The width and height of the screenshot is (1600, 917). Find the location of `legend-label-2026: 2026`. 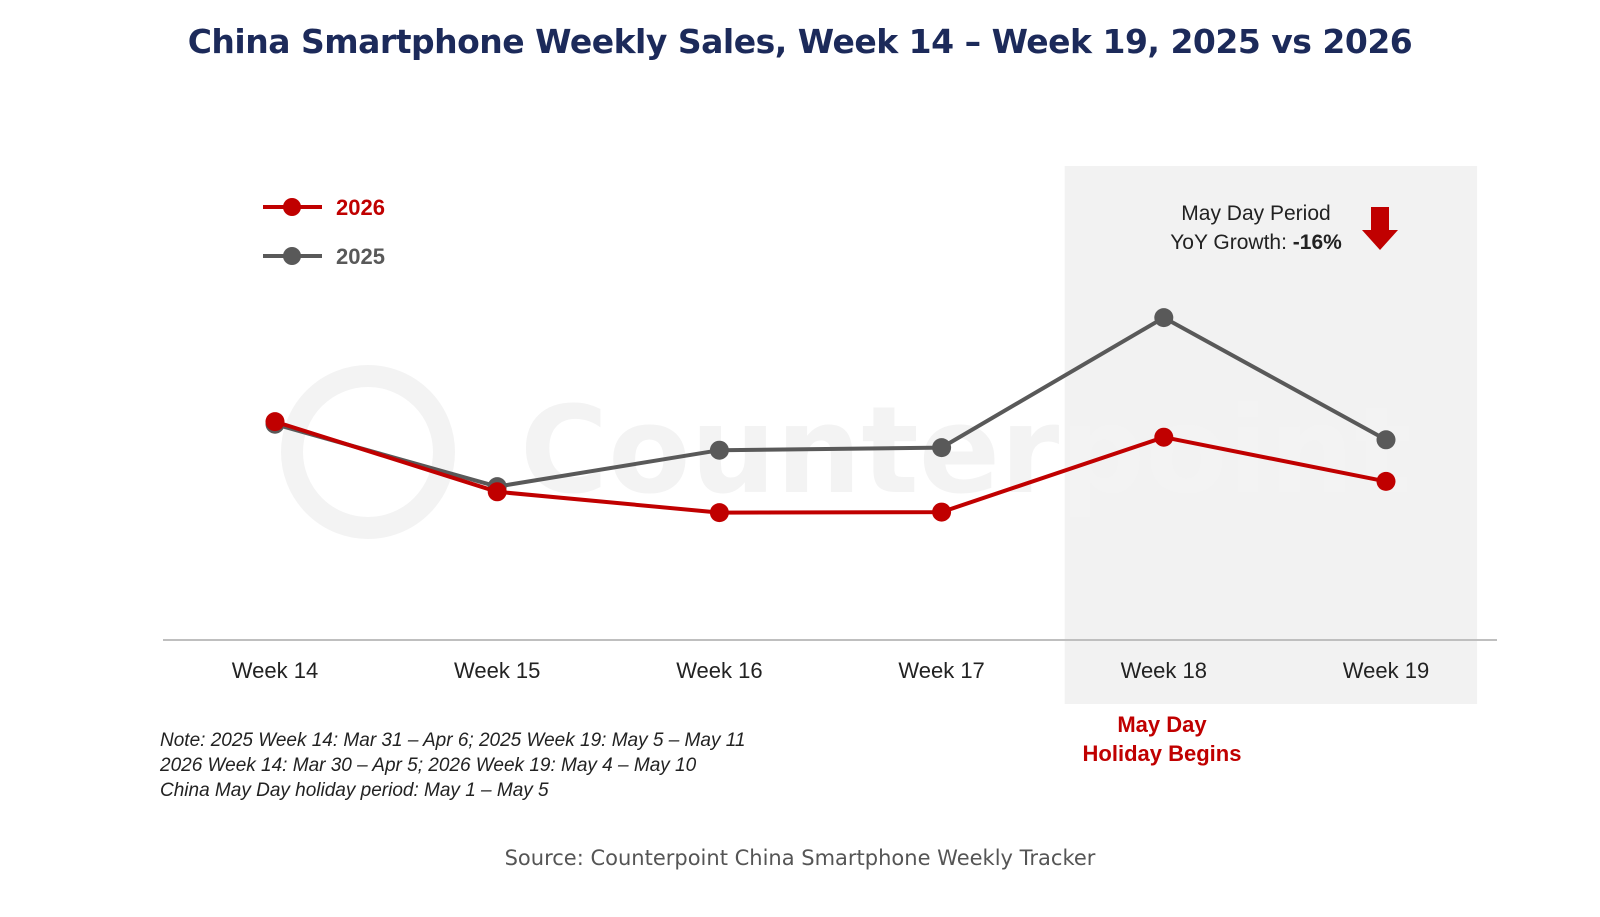

legend-label-2026: 2026 is located at coordinates (360, 207).